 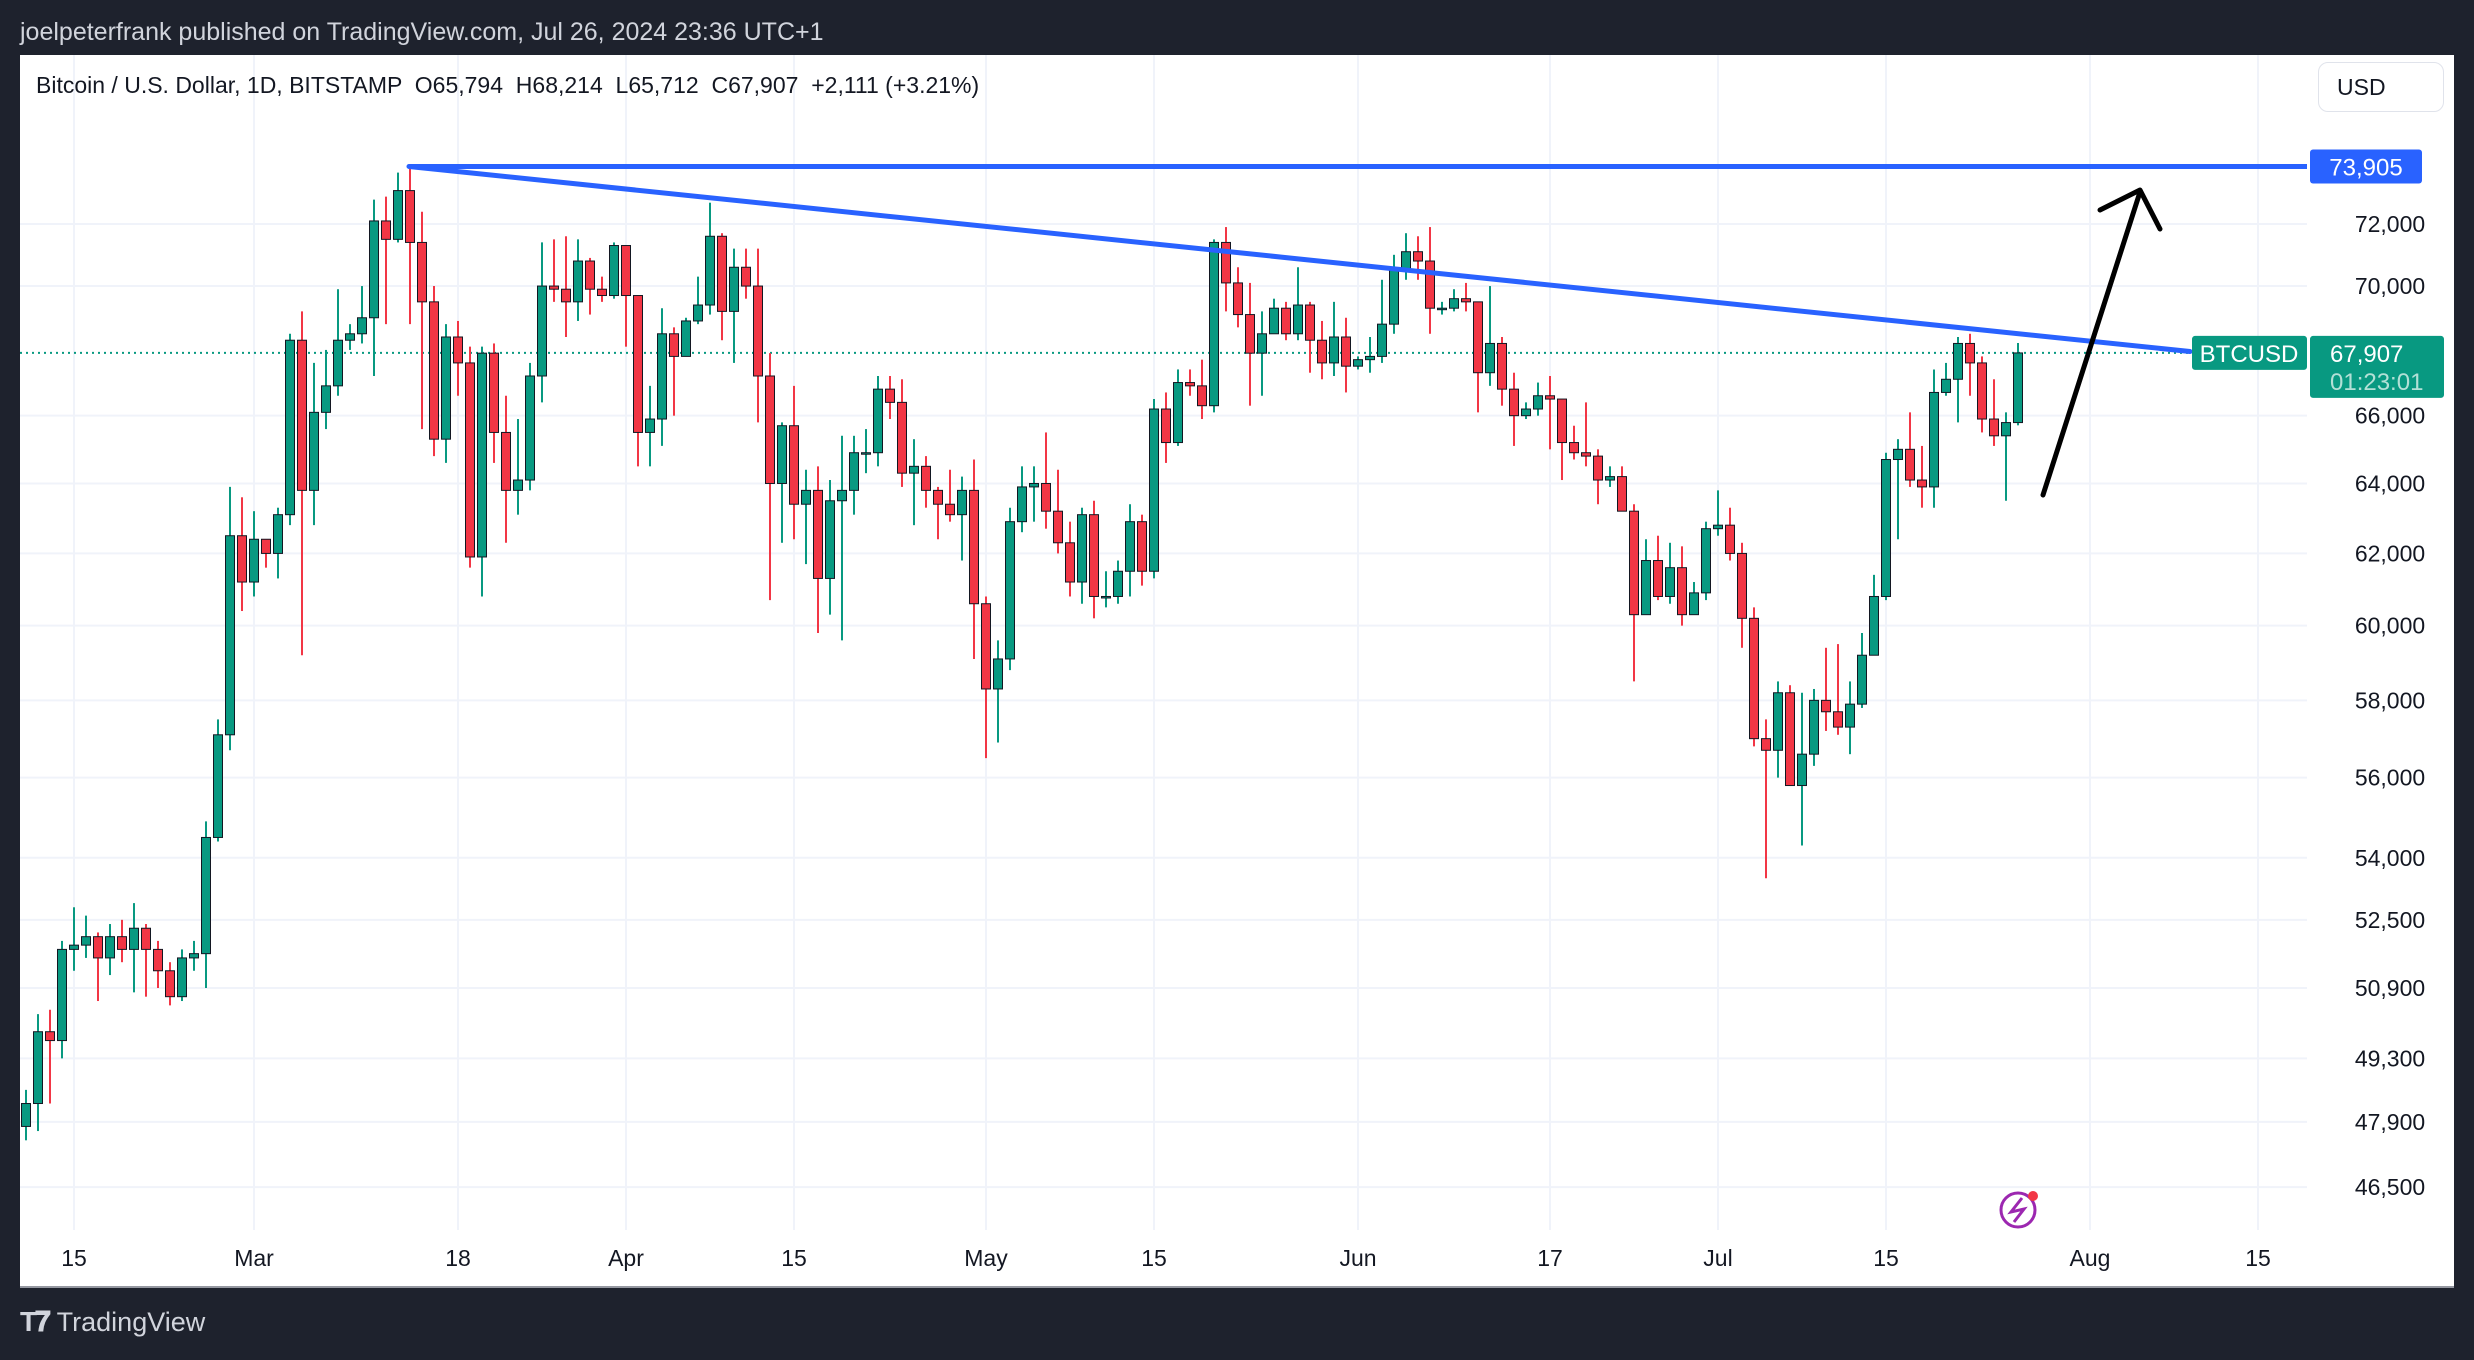 What do you see at coordinates (2390, 1122) in the screenshot?
I see `price-tick-label: 47,900` at bounding box center [2390, 1122].